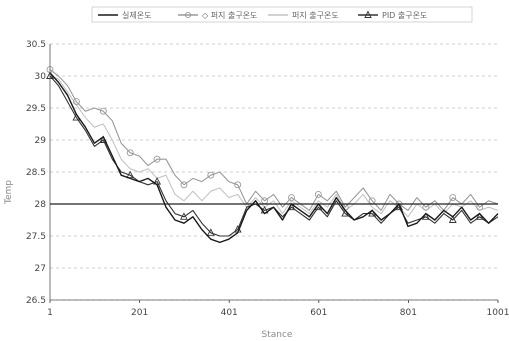 The height and width of the screenshot is (341, 509). Describe the element at coordinates (139, 313) in the screenshot. I see `x-tick-label: 201` at that location.